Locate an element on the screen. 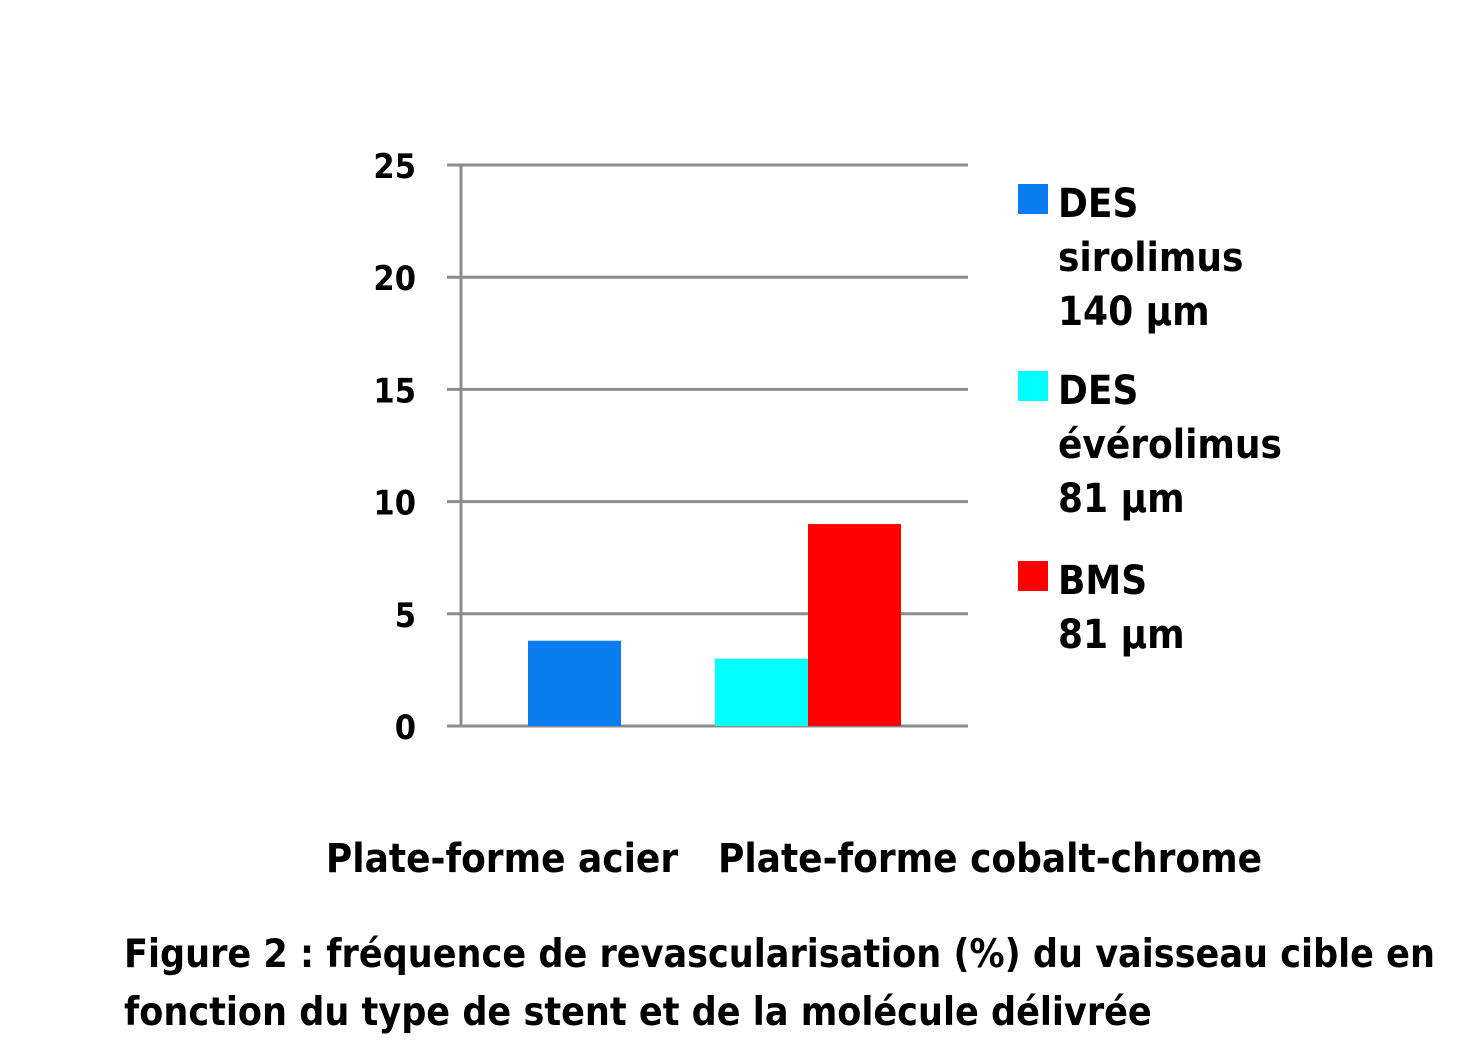 The width and height of the screenshot is (1463, 1046). legend-label: BMS is located at coordinates (1102, 581).